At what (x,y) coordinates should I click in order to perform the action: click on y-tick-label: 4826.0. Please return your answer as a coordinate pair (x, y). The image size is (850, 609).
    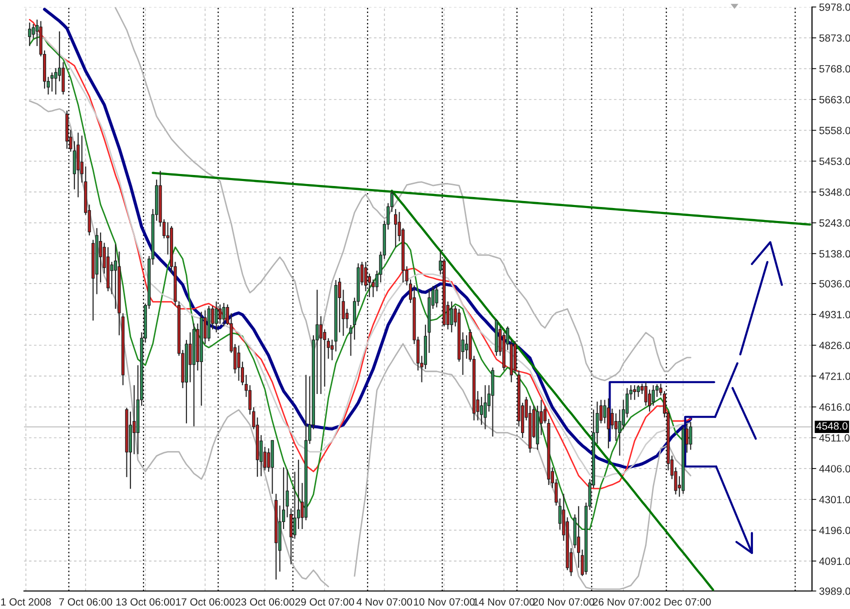
    Looking at the image, I should click on (834, 346).